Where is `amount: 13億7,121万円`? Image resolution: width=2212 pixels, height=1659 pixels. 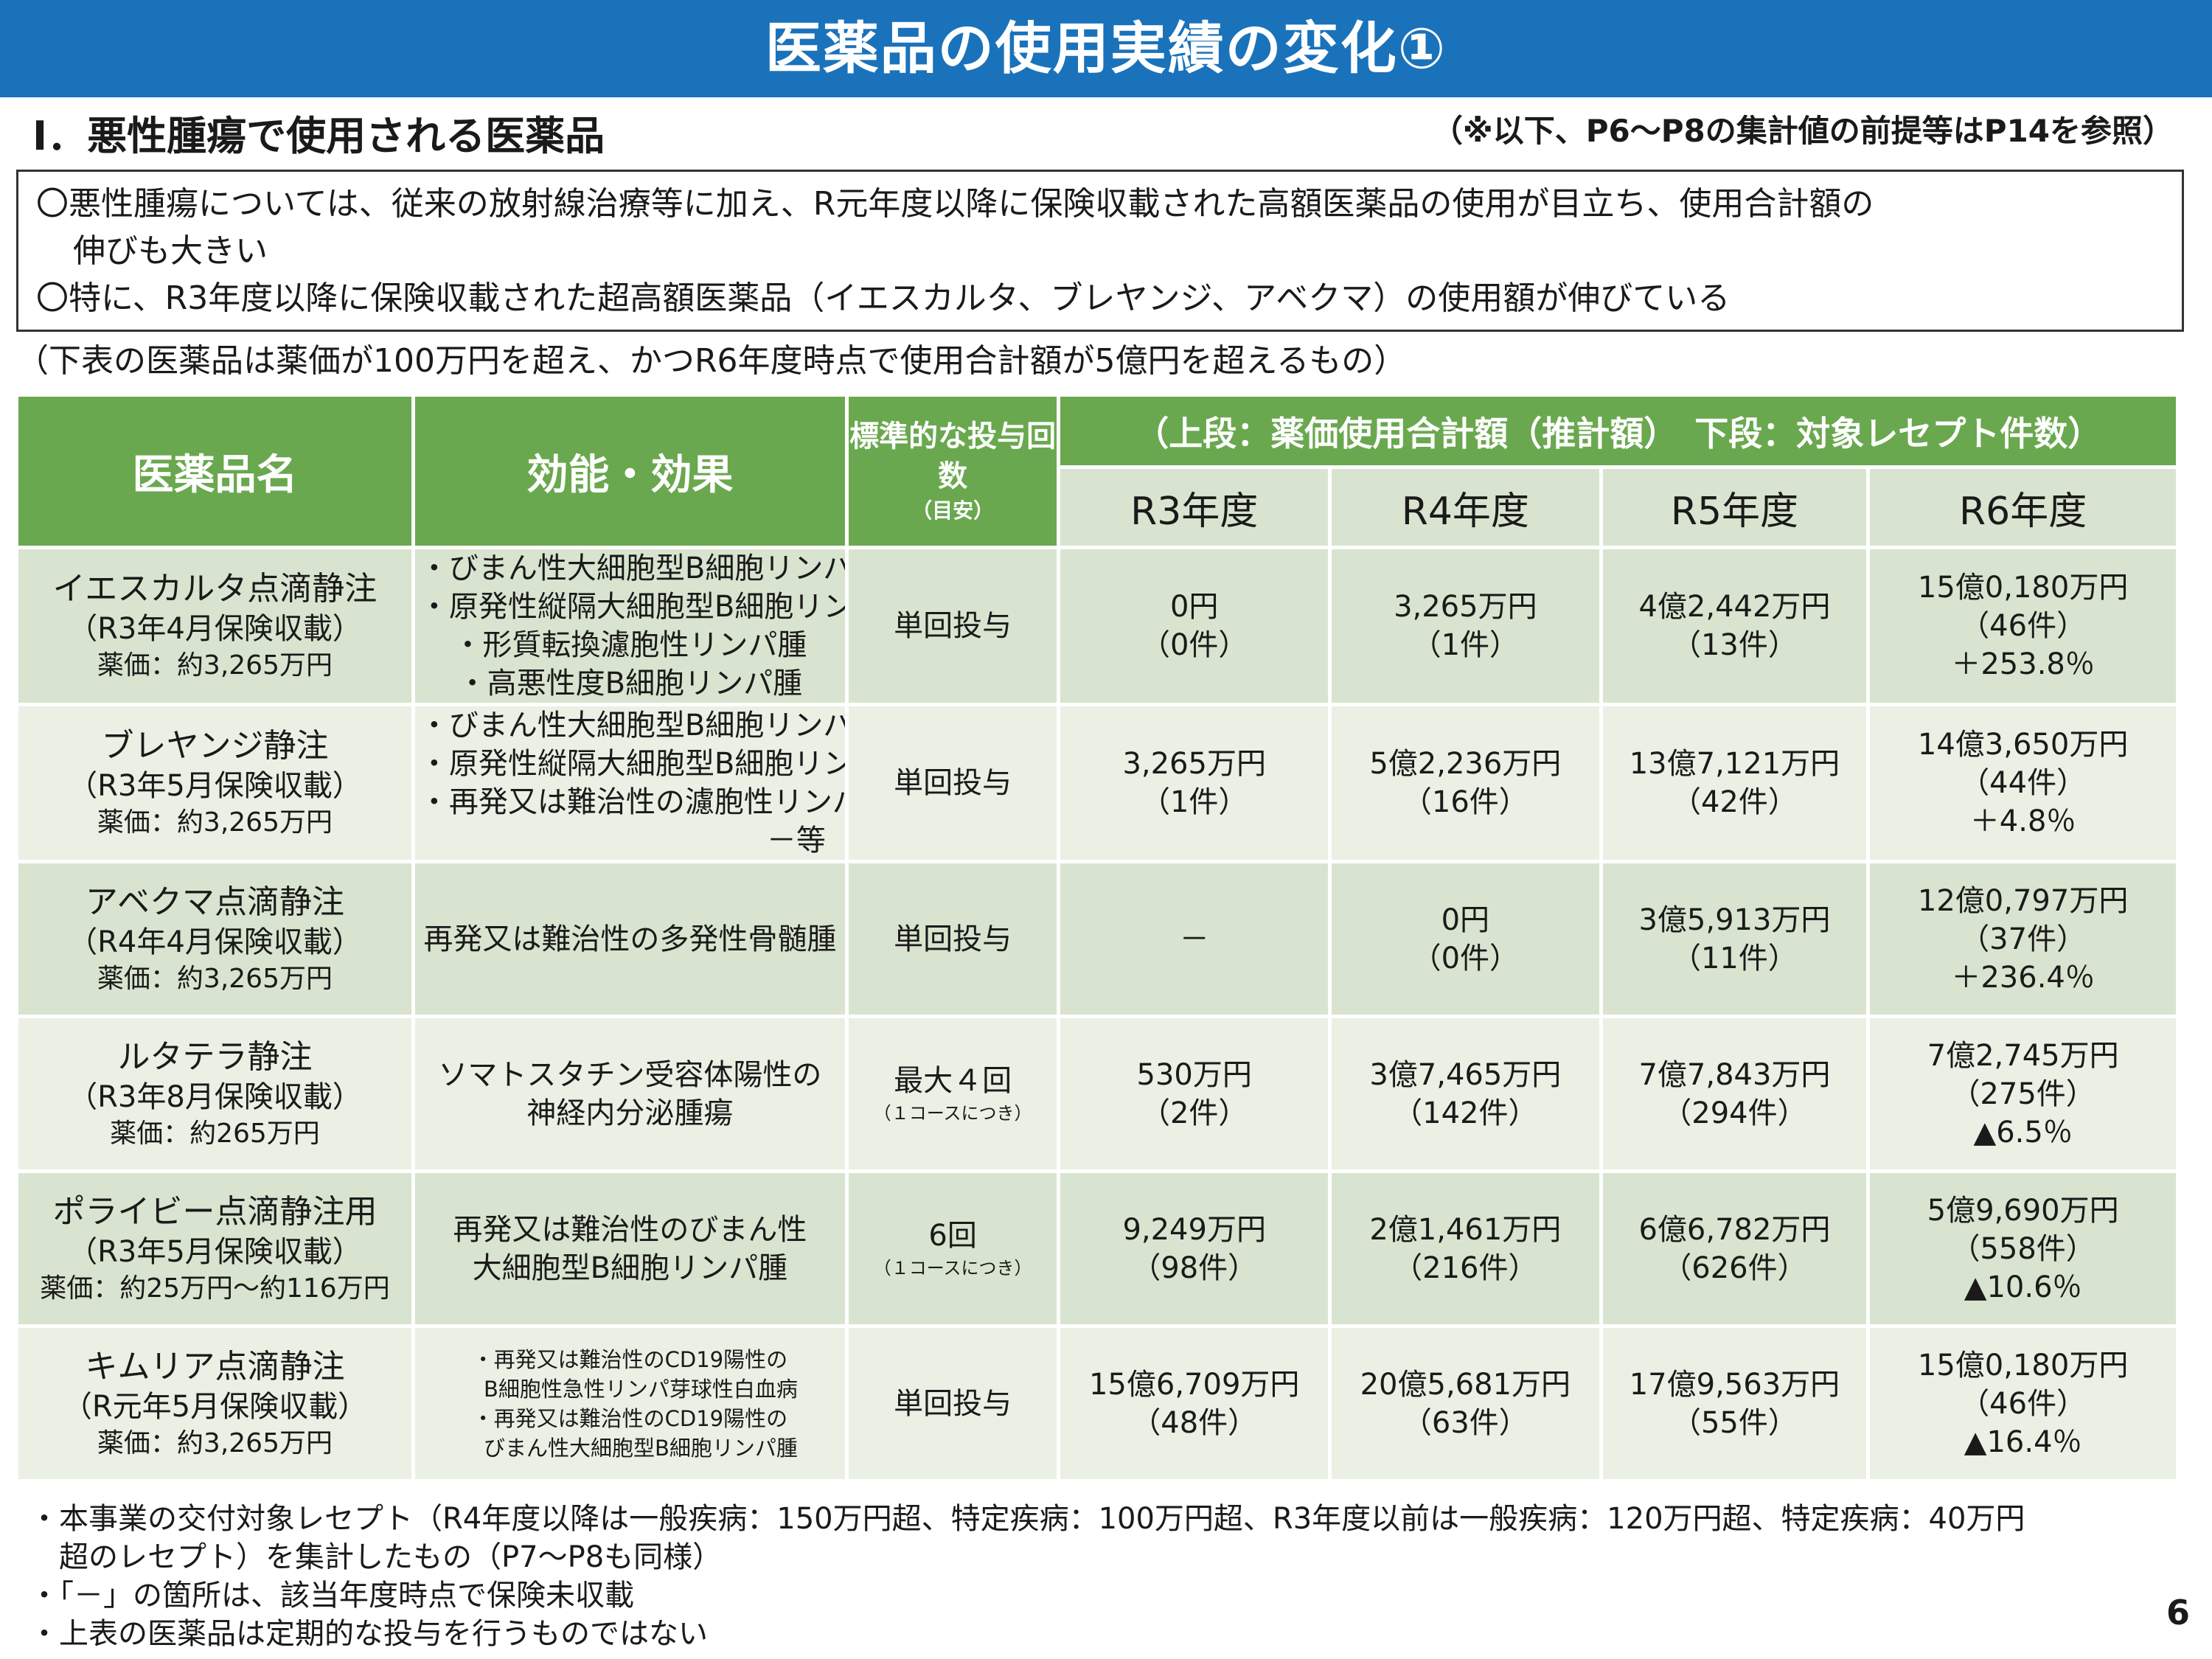 amount: 13億7,121万円 is located at coordinates (1734, 764).